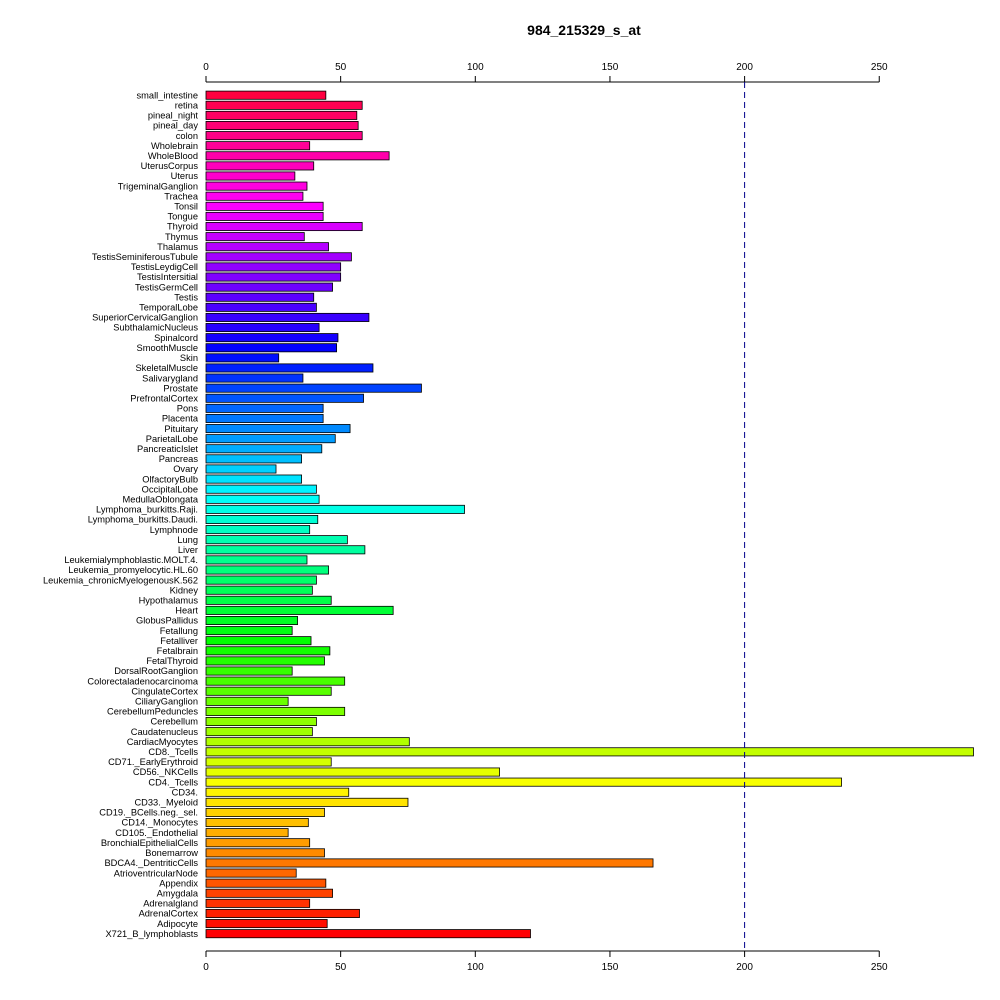 This screenshot has width=1000, height=1000. Describe the element at coordinates (120, 580) in the screenshot. I see `category-label: Leukemia_chronicMyelogenousK.562` at that location.